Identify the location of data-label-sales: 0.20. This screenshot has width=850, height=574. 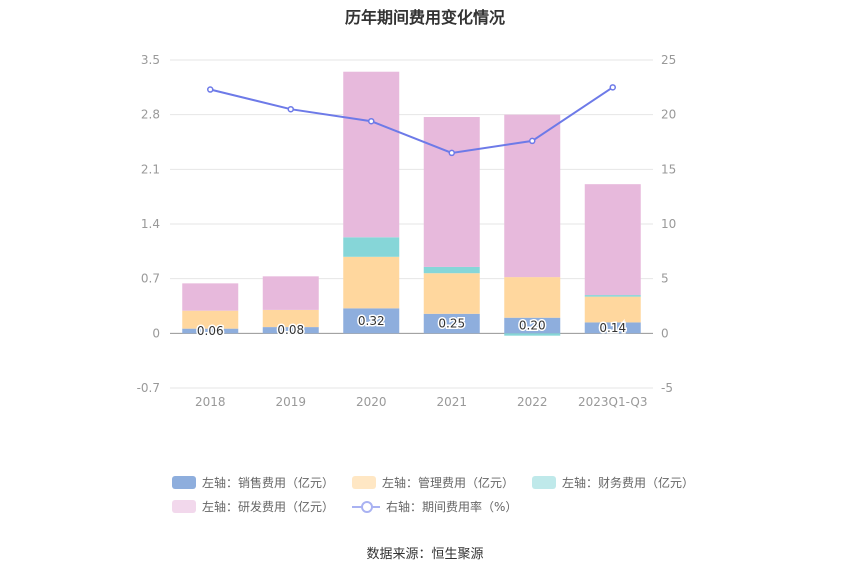
(532, 326).